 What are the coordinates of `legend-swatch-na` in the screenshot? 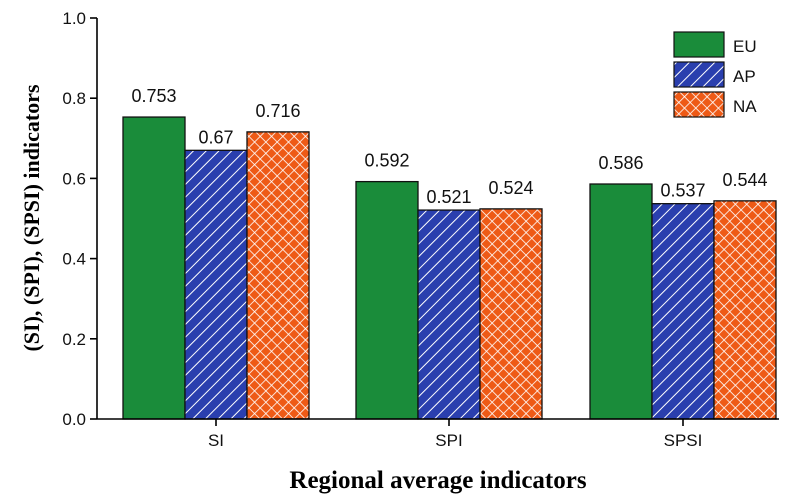 It's located at (699, 104).